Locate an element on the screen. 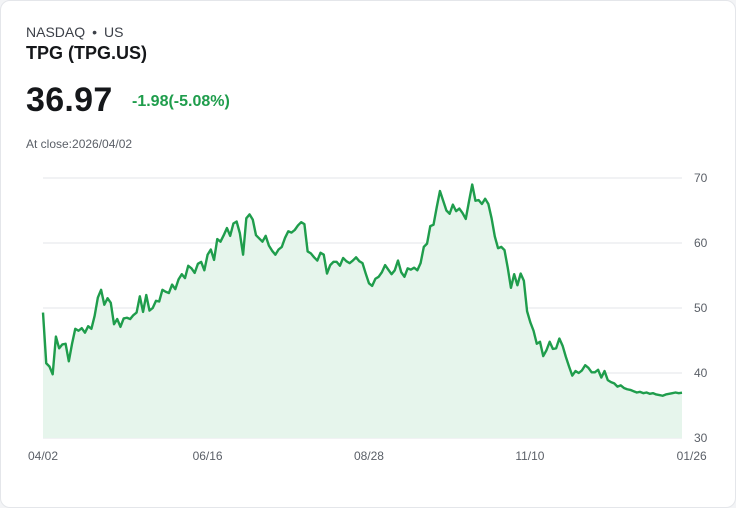 The height and width of the screenshot is (508, 736). x-tick-label: 04/02 is located at coordinates (43, 456).